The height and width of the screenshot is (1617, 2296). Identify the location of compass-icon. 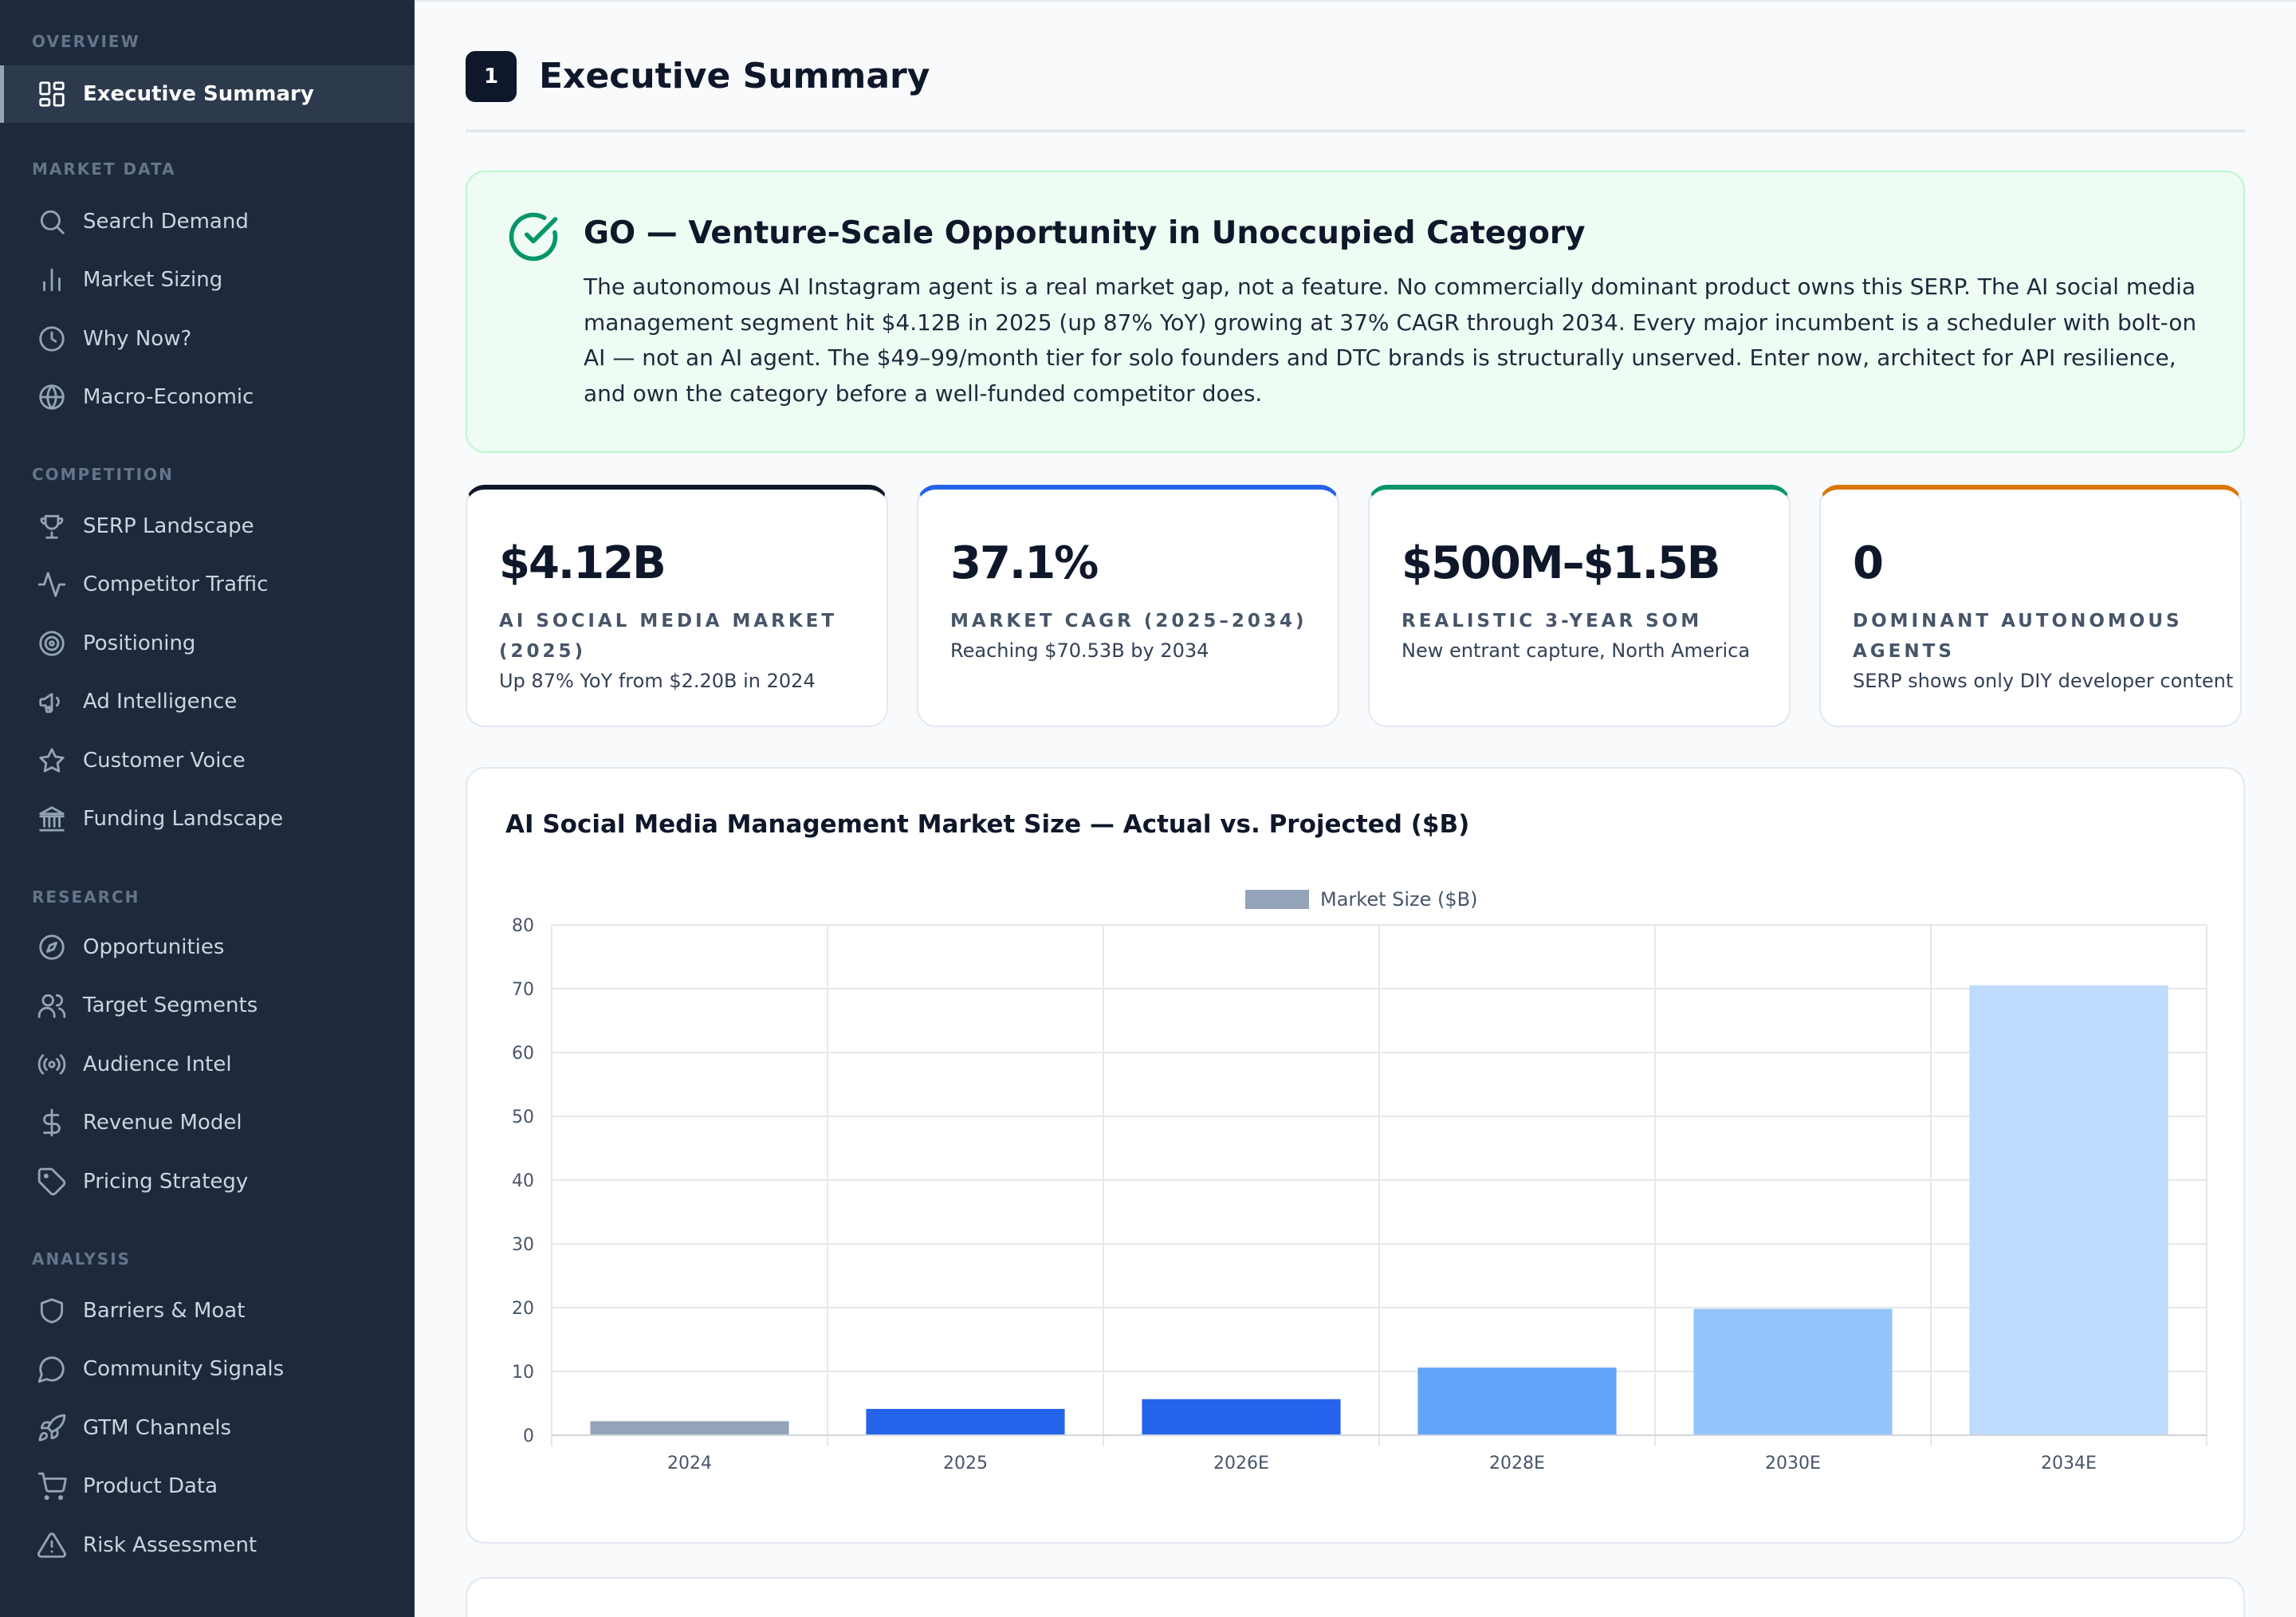
(52, 947).